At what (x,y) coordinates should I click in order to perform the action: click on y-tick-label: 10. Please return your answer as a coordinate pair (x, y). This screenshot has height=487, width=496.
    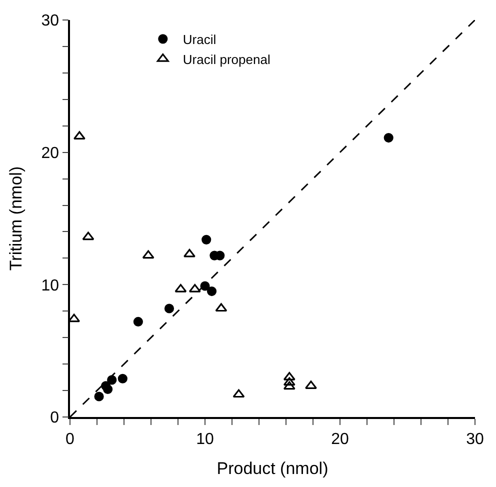
    Looking at the image, I should click on (50, 285).